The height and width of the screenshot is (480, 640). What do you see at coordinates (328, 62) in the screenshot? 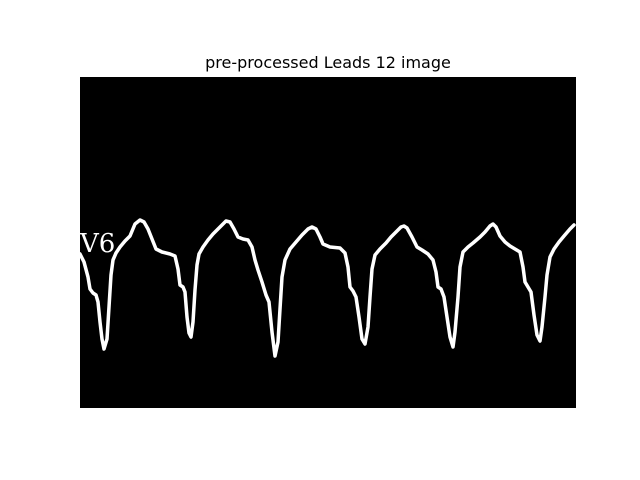
I see `figure-title: pre-processed Leads 12 image` at bounding box center [328, 62].